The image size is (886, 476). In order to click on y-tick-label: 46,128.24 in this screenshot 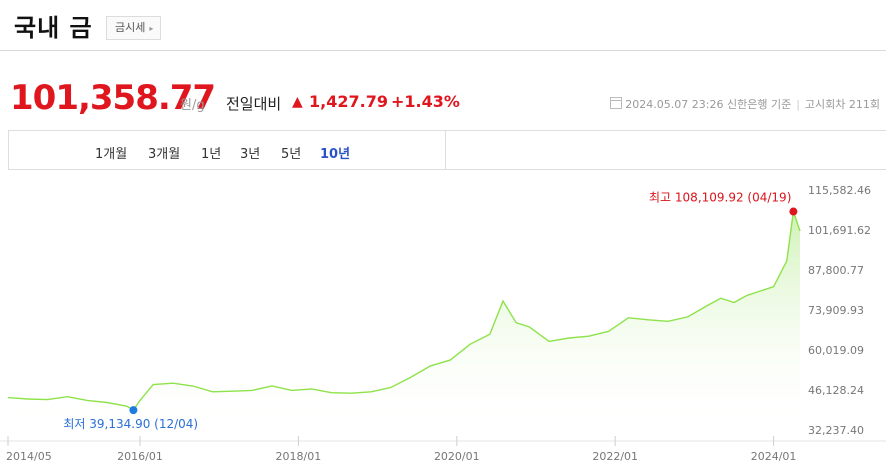, I will do `click(836, 390)`.